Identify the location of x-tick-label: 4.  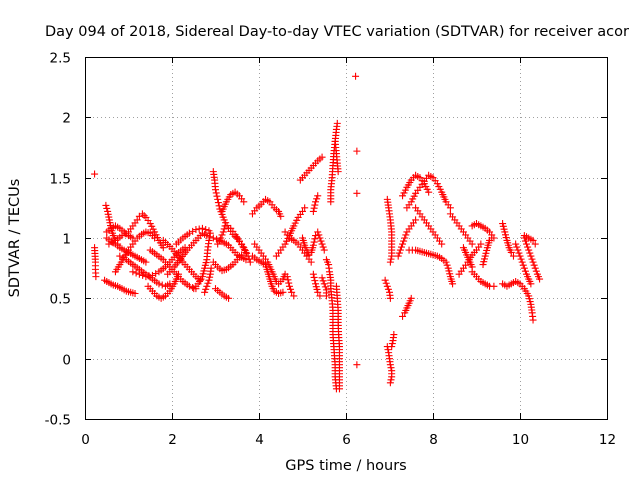
(259, 440).